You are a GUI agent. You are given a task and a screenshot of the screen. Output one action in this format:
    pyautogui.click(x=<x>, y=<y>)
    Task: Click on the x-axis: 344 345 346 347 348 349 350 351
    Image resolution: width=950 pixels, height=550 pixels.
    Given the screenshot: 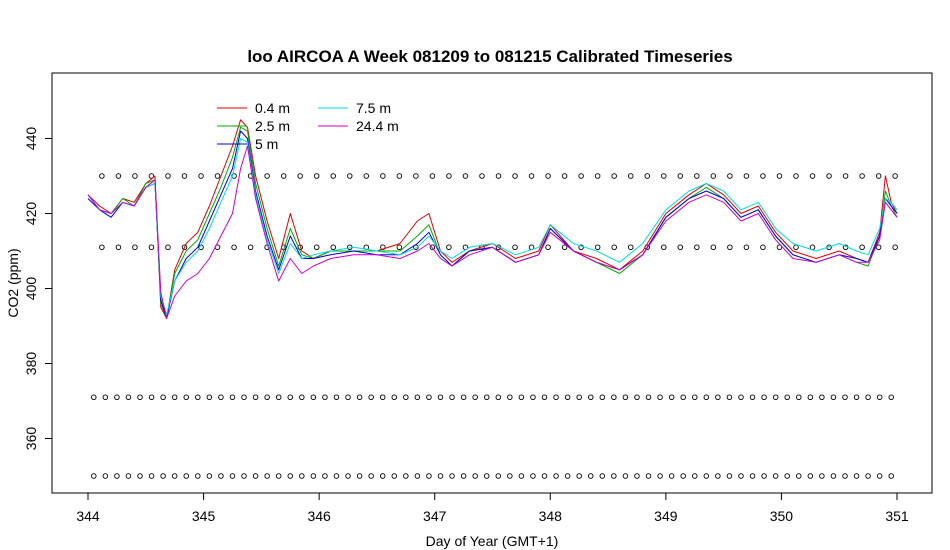 What is the action you would take?
    pyautogui.click(x=492, y=508)
    